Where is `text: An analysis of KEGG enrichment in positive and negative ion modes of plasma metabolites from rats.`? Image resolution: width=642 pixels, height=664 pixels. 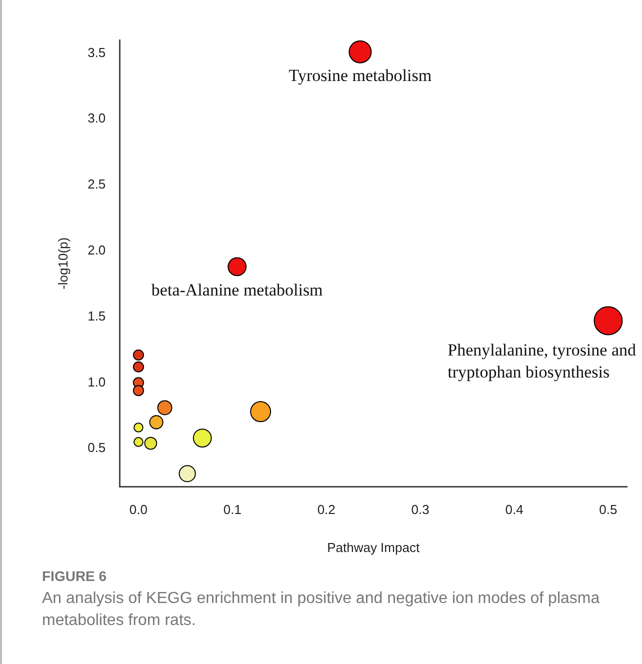 text: An analysis of KEGG enrichment in positive and negative ion modes of plasma metabolites from rats. is located at coordinates (321, 610).